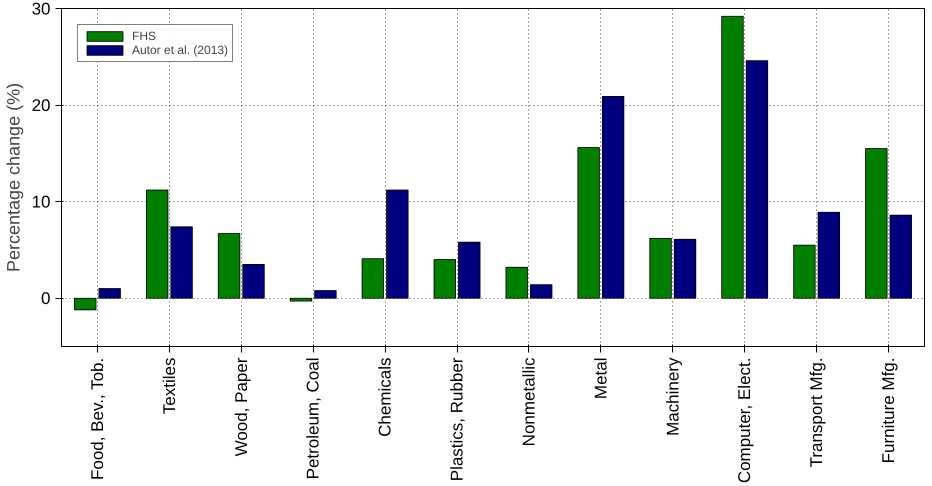 The width and height of the screenshot is (932, 486). What do you see at coordinates (97, 419) in the screenshot?
I see `x-tick-label: Food, Bev., Tob.` at bounding box center [97, 419].